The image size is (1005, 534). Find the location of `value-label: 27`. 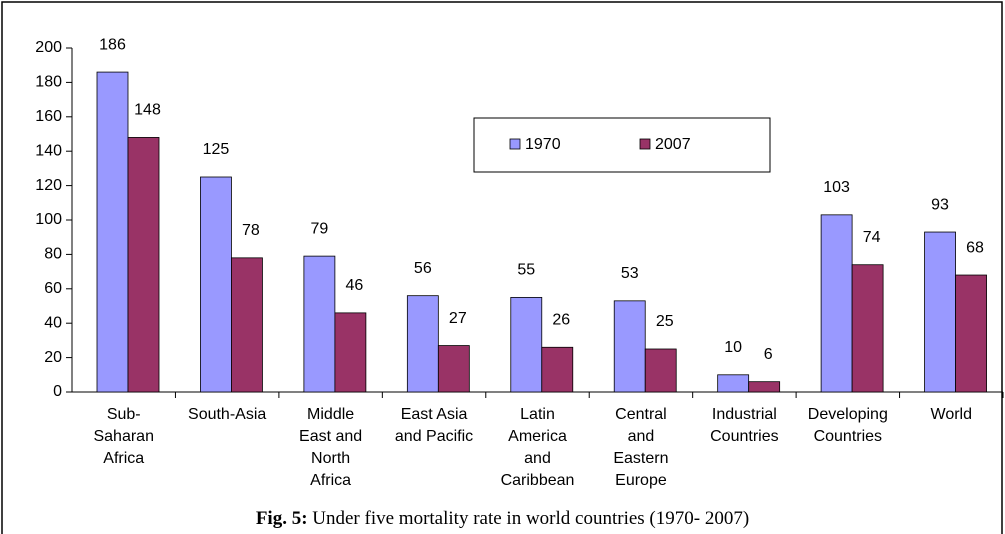

value-label: 27 is located at coordinates (458, 318).